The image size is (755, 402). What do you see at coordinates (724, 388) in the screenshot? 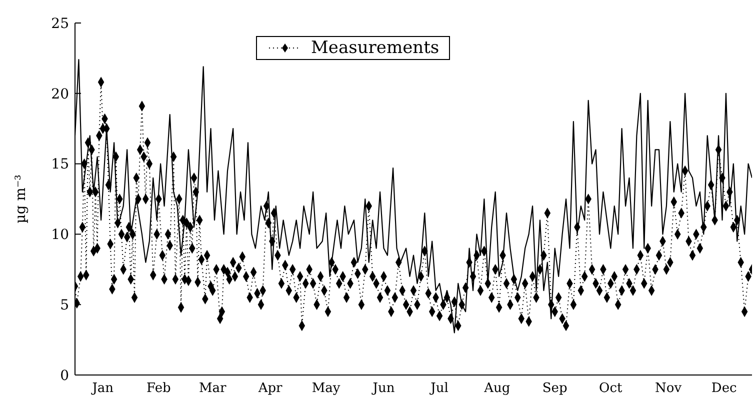
I see `x-tick-label: Dec` at bounding box center [724, 388].